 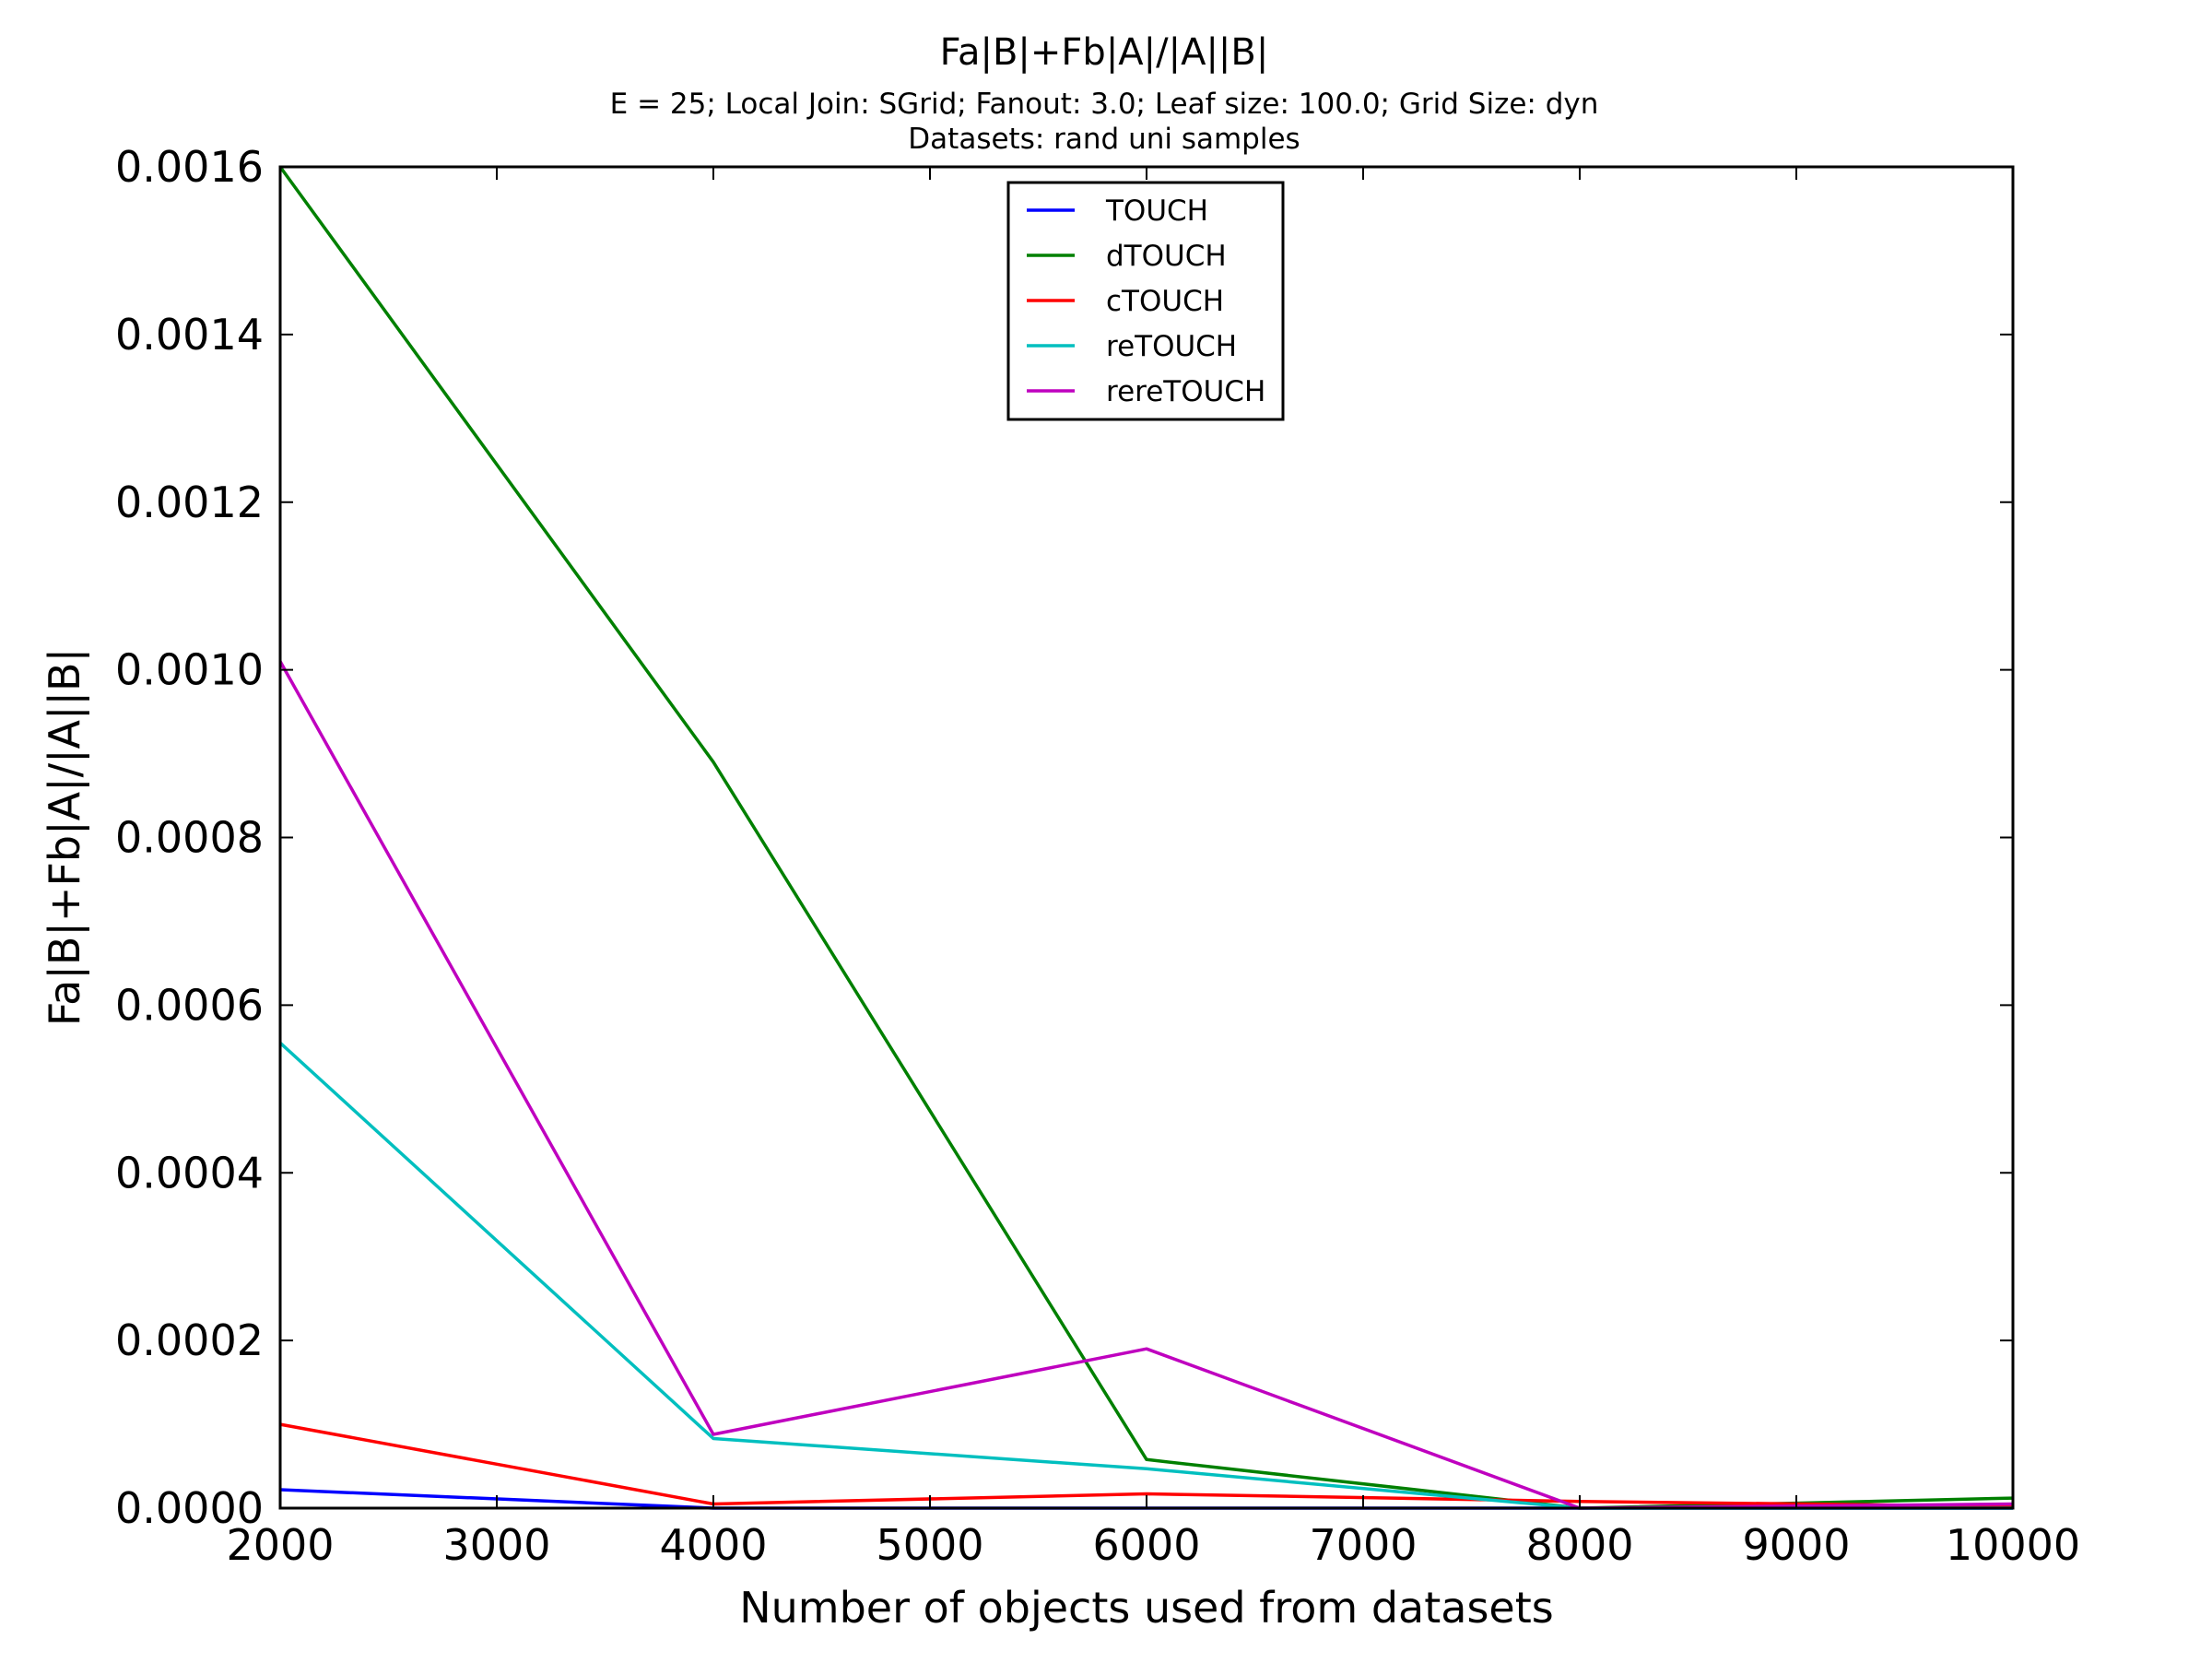 I want to click on legend-label-ctouch: cTOUCH, so click(x=1165, y=301).